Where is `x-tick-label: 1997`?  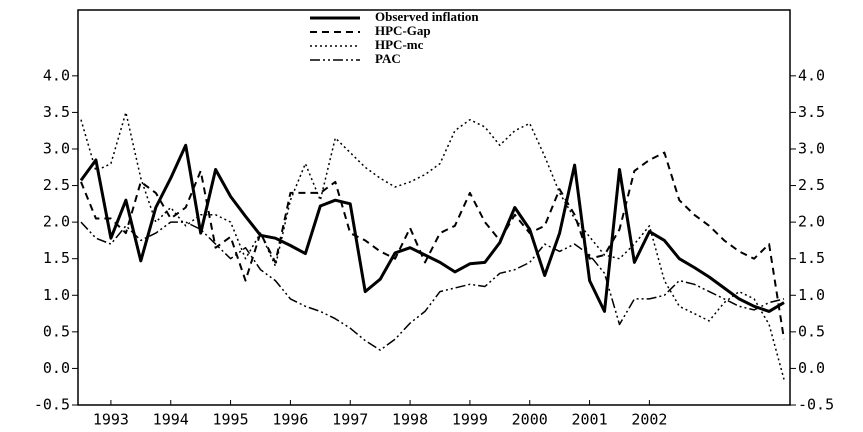 x-tick-label: 1997 is located at coordinates (350, 420).